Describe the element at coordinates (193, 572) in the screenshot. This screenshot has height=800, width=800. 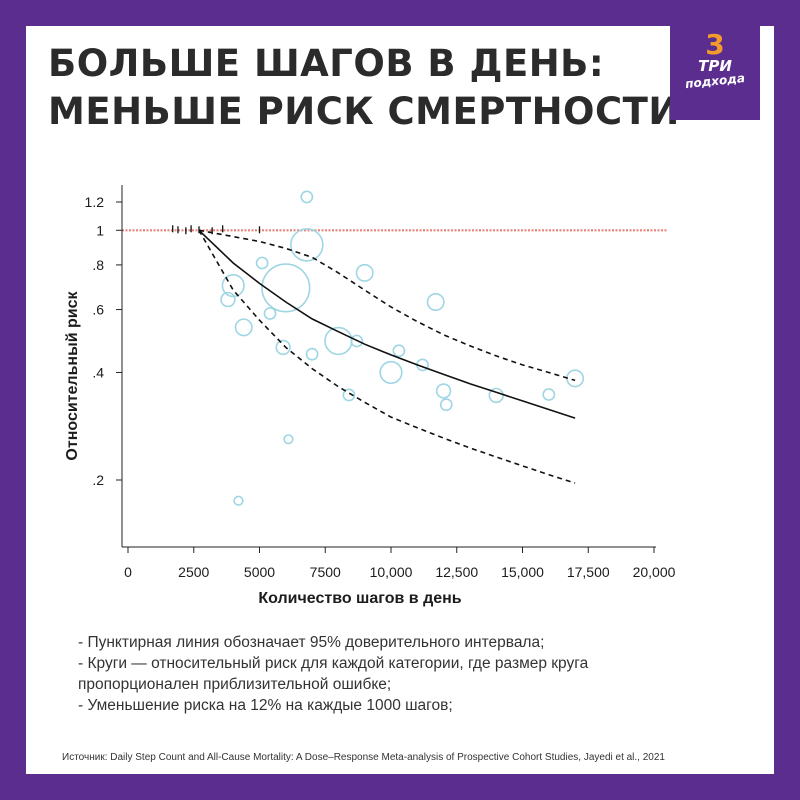
I see `x-tick-label: 2500` at that location.